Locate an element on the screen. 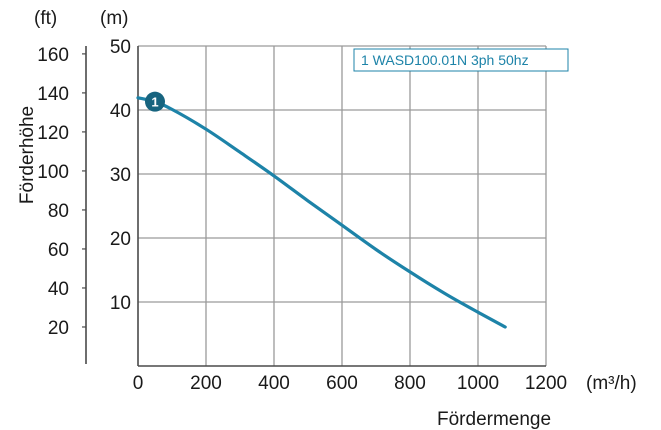 This screenshot has width=661, height=430. y-tick-label-ft-6: 140 is located at coordinates (53, 94).